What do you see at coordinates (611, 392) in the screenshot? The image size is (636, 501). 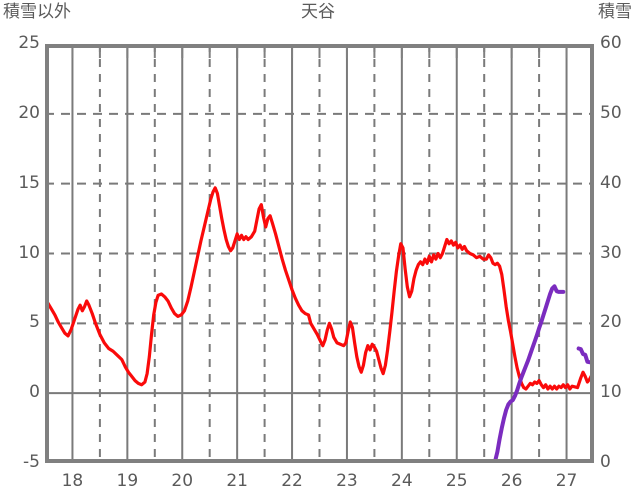 I see `right-axis-tick-label: 10` at bounding box center [611, 392].